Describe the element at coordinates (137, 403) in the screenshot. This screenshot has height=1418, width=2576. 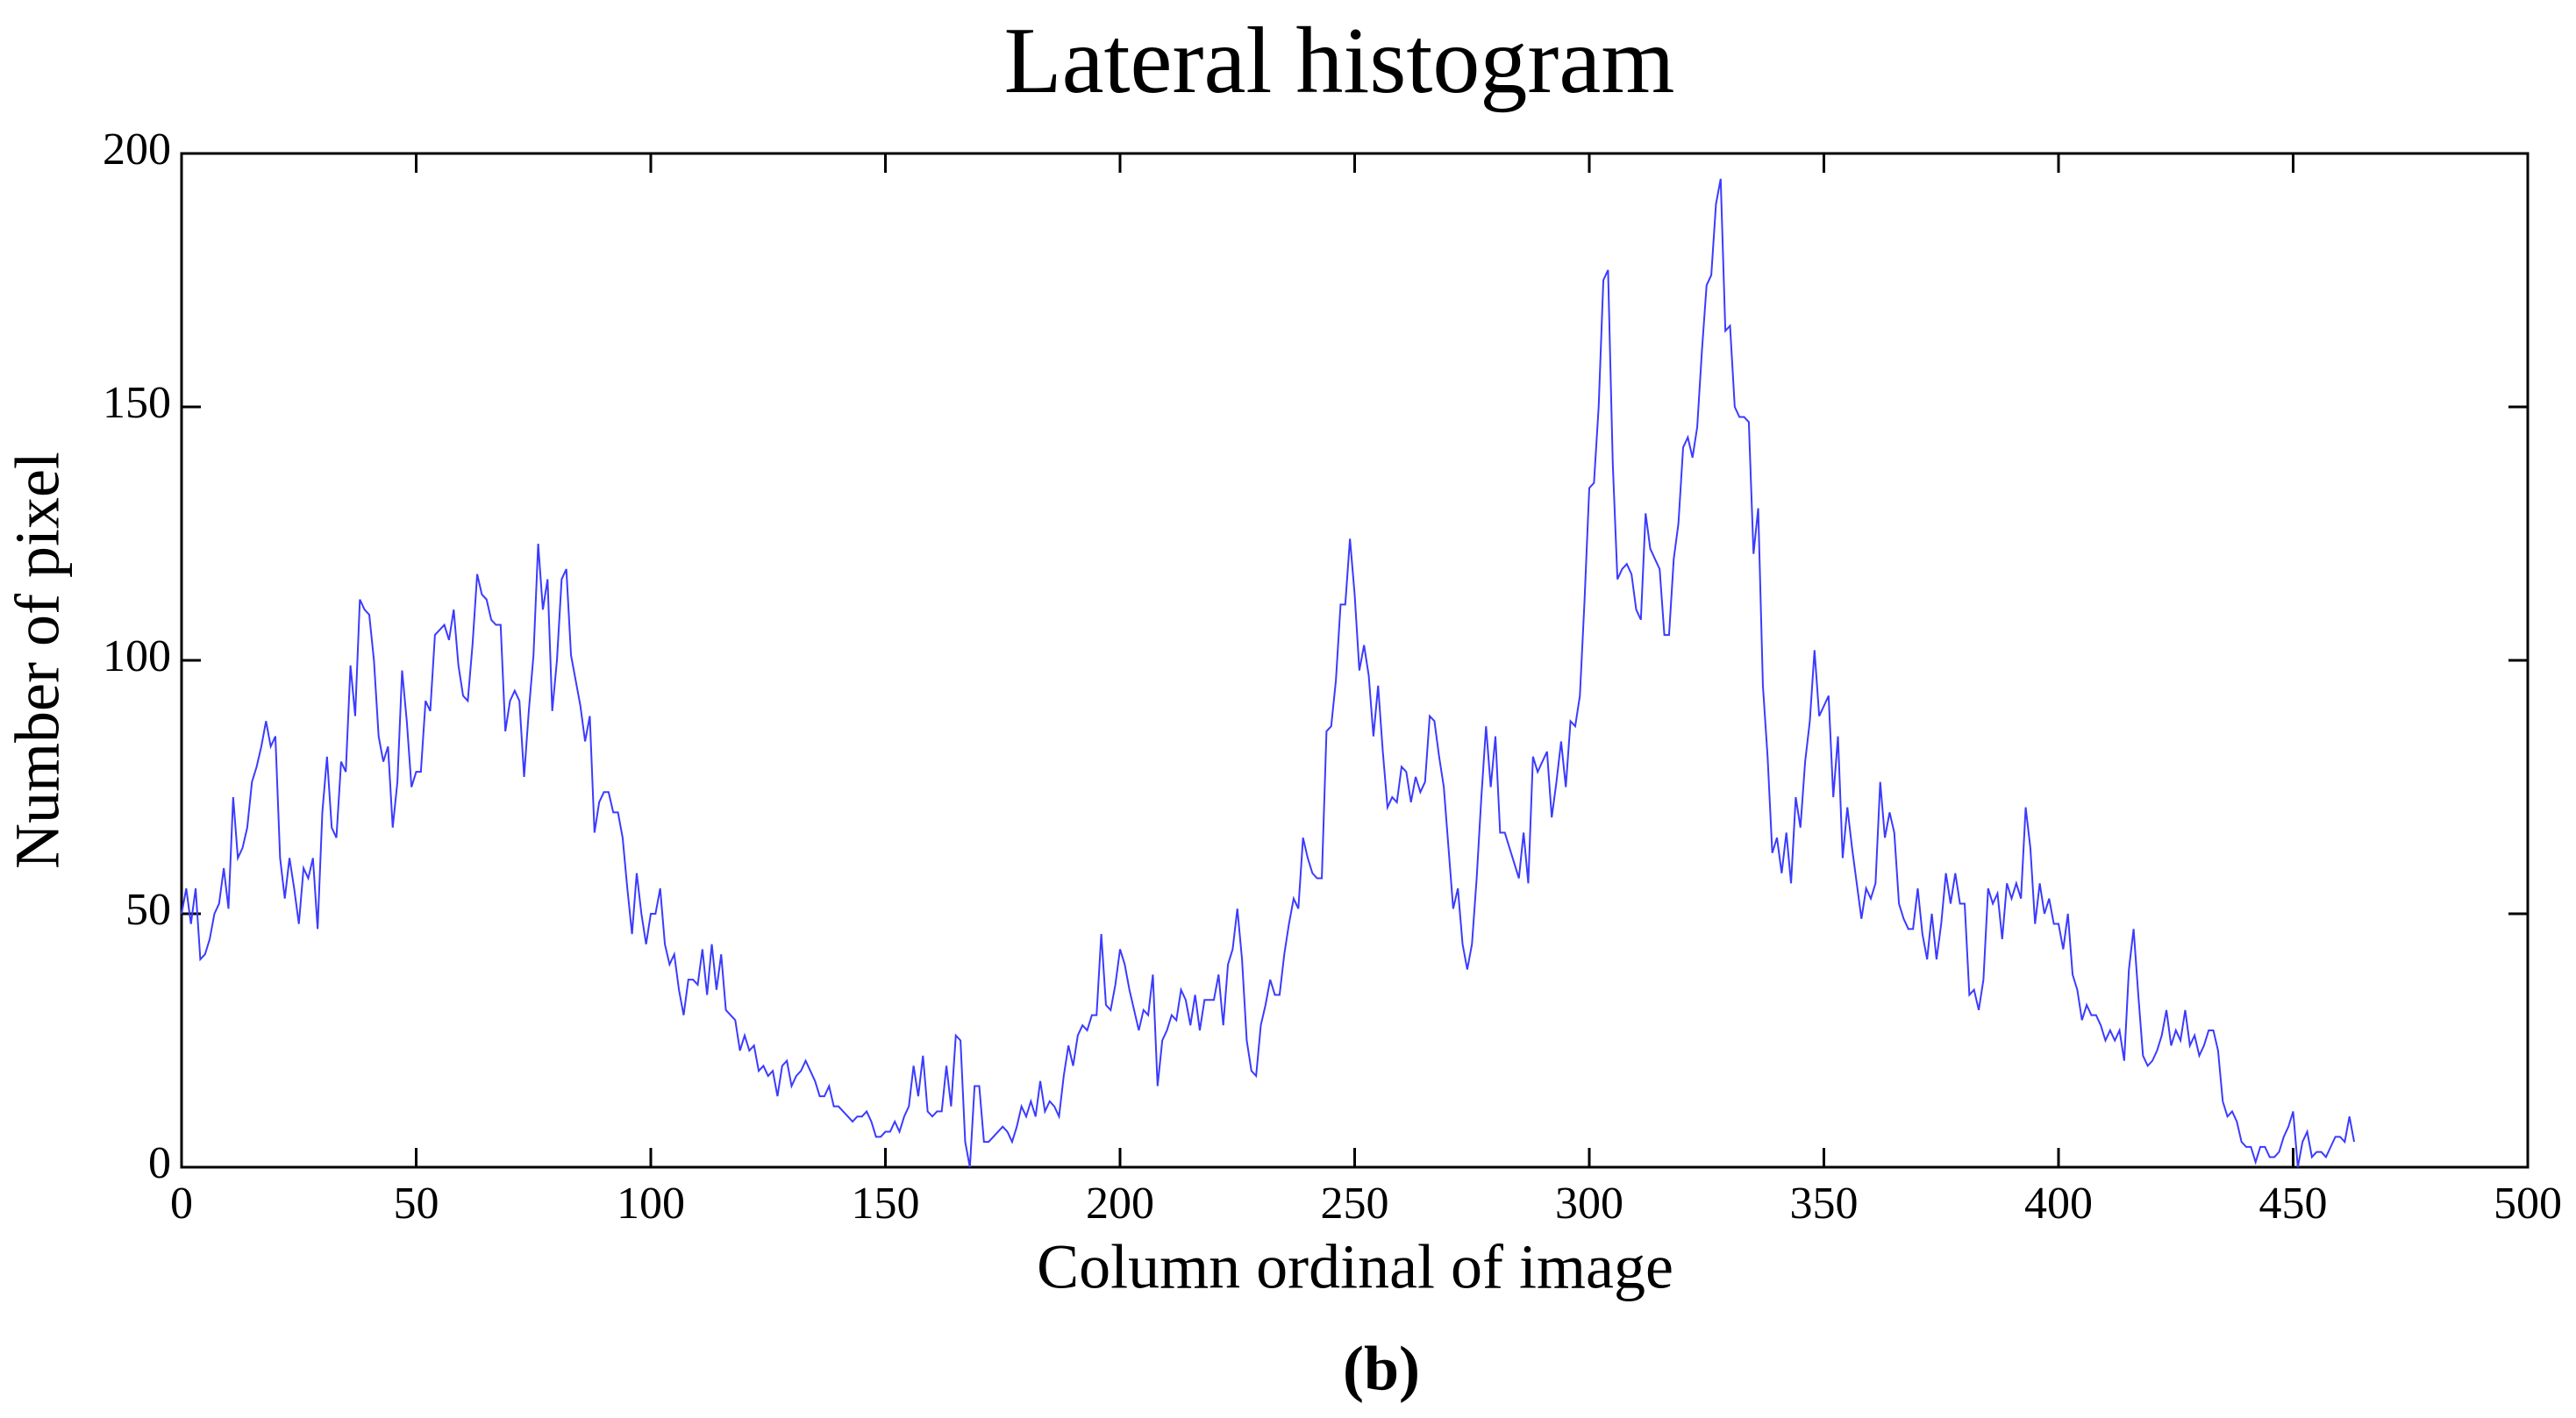
I see `y-tick-label: 150` at that location.